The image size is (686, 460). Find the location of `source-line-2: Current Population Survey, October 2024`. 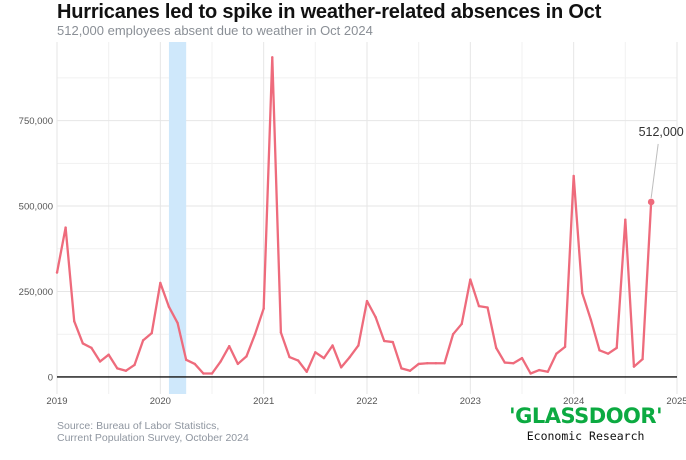

source-line-2: Current Population Survey, October 2024 is located at coordinates (153, 438).